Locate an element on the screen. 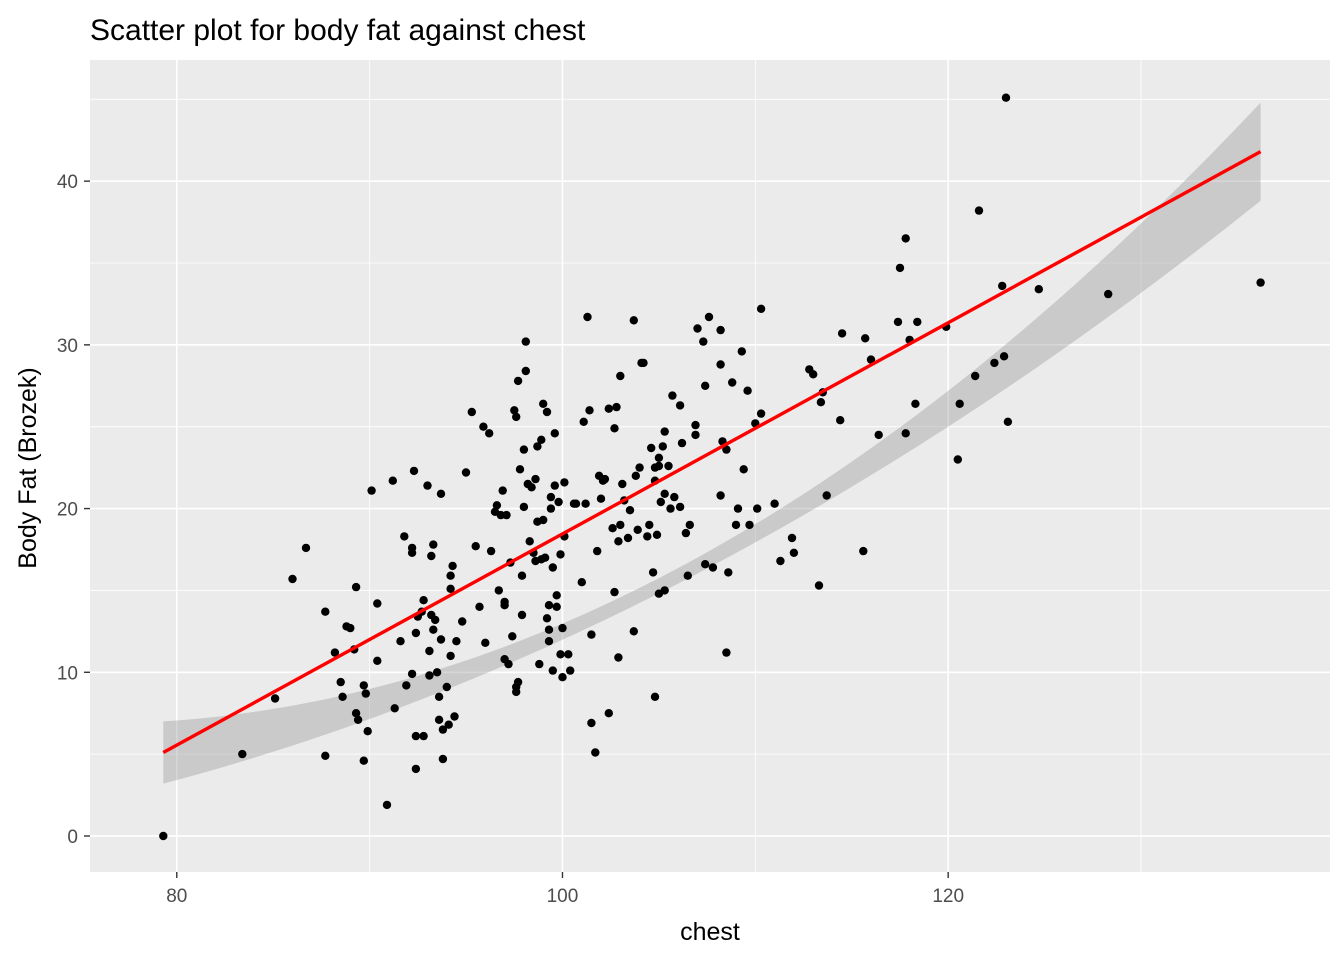  y-axis-title: Body Fat (Brozek) is located at coordinates (28, 467).